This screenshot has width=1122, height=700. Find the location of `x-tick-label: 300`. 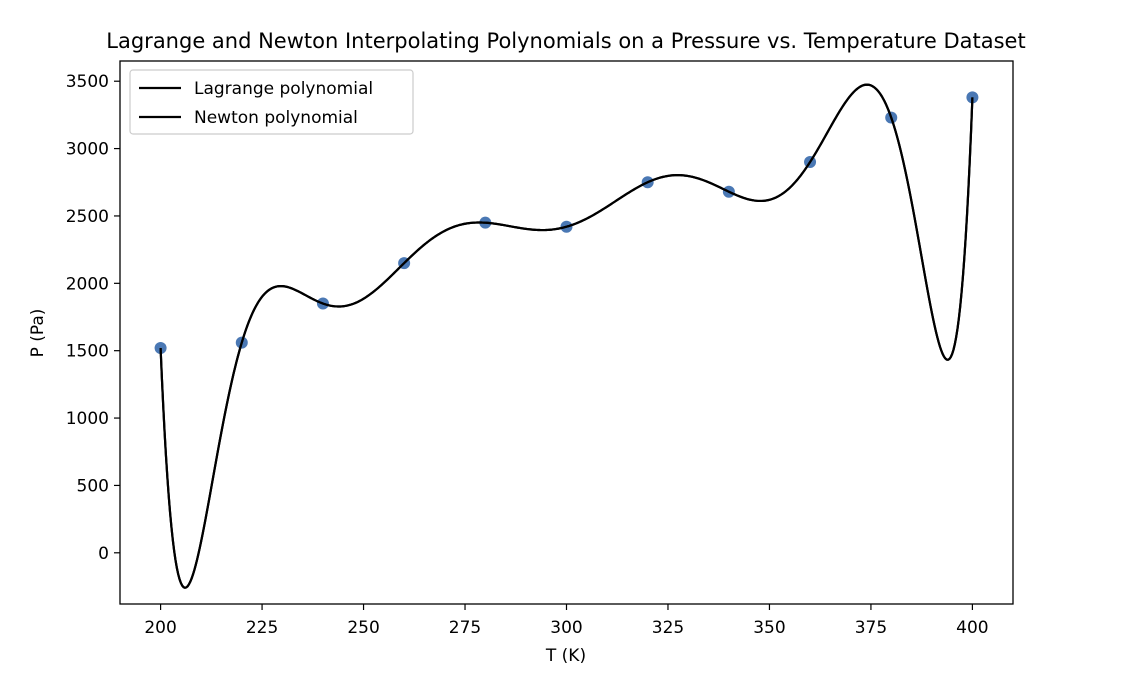

x-tick-label: 300 is located at coordinates (566, 628).